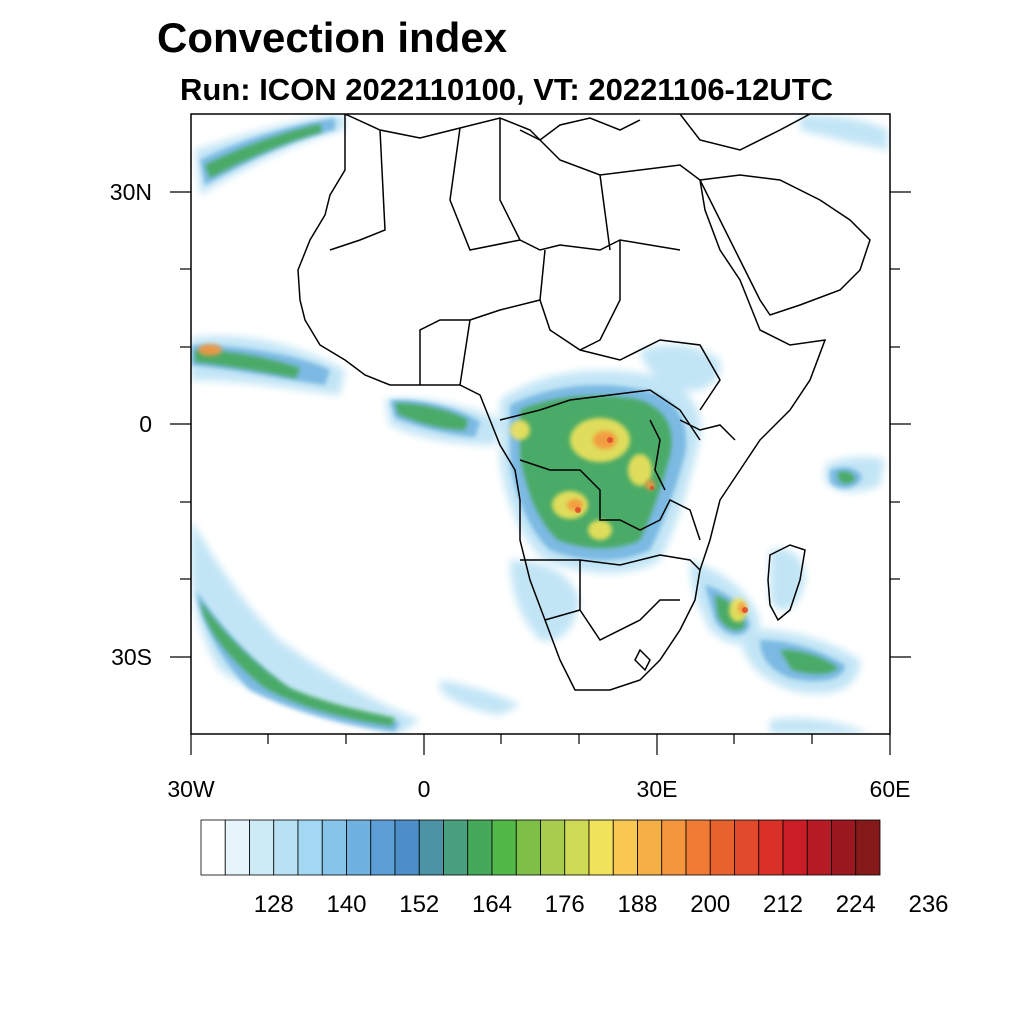 This screenshot has height=1024, width=1024. Describe the element at coordinates (783, 904) in the screenshot. I see `colorbar-tick-label: 212` at that location.